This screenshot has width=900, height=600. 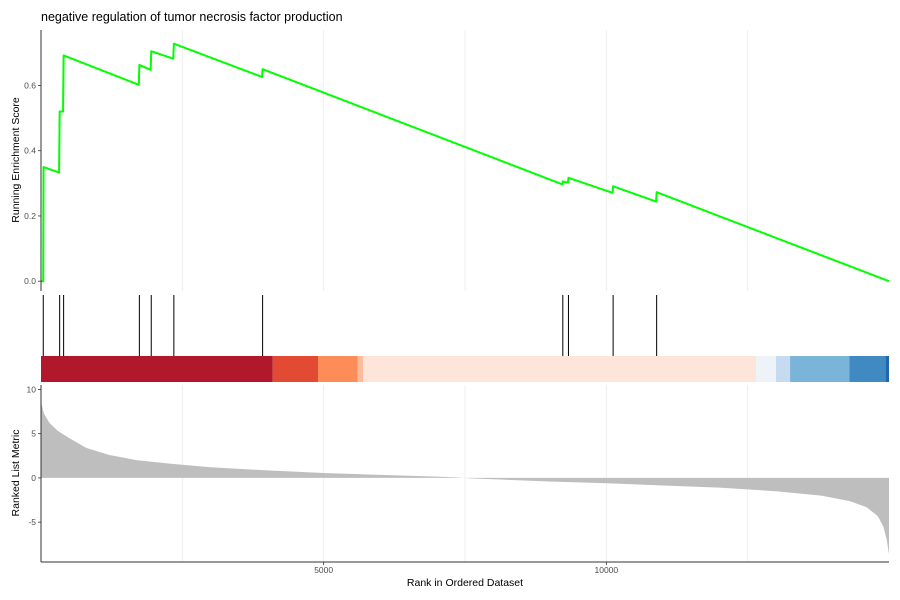 What do you see at coordinates (33, 478) in the screenshot?
I see `y-tick-label-metric-1: 0` at bounding box center [33, 478].